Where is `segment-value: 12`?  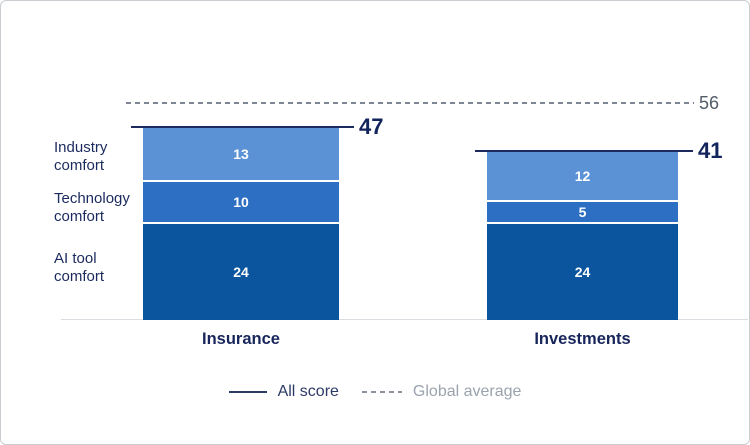
segment-value: 12 is located at coordinates (582, 176).